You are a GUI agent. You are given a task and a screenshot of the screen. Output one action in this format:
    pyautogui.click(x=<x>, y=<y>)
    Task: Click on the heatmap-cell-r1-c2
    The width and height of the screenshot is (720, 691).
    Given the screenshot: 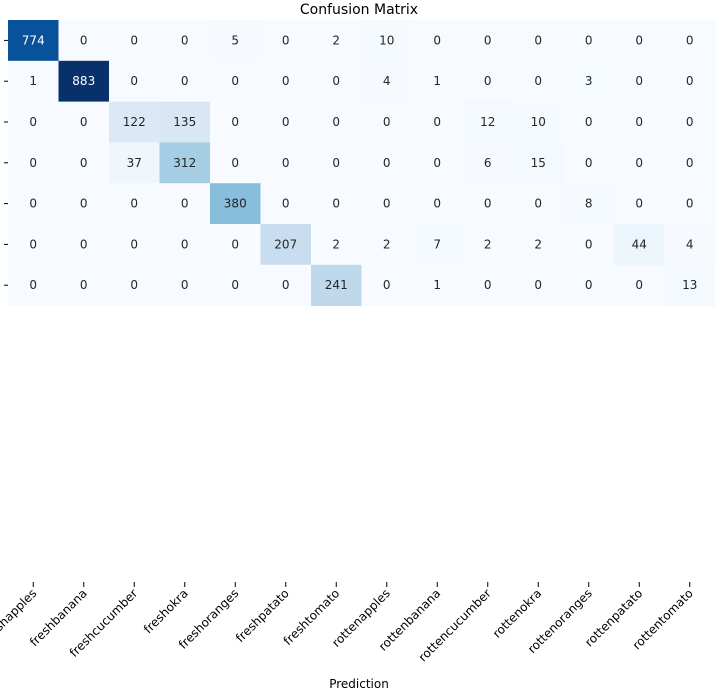 What is the action you would take?
    pyautogui.click(x=134, y=81)
    